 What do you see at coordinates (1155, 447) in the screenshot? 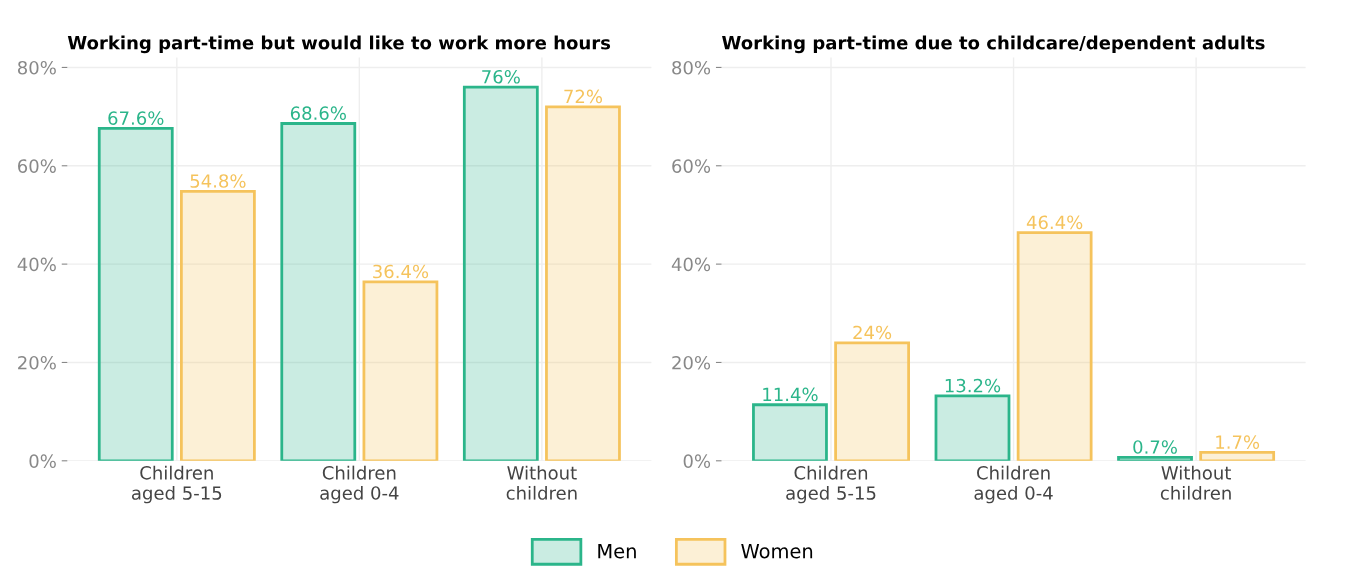
I see `data-label: 0.7%` at bounding box center [1155, 447].